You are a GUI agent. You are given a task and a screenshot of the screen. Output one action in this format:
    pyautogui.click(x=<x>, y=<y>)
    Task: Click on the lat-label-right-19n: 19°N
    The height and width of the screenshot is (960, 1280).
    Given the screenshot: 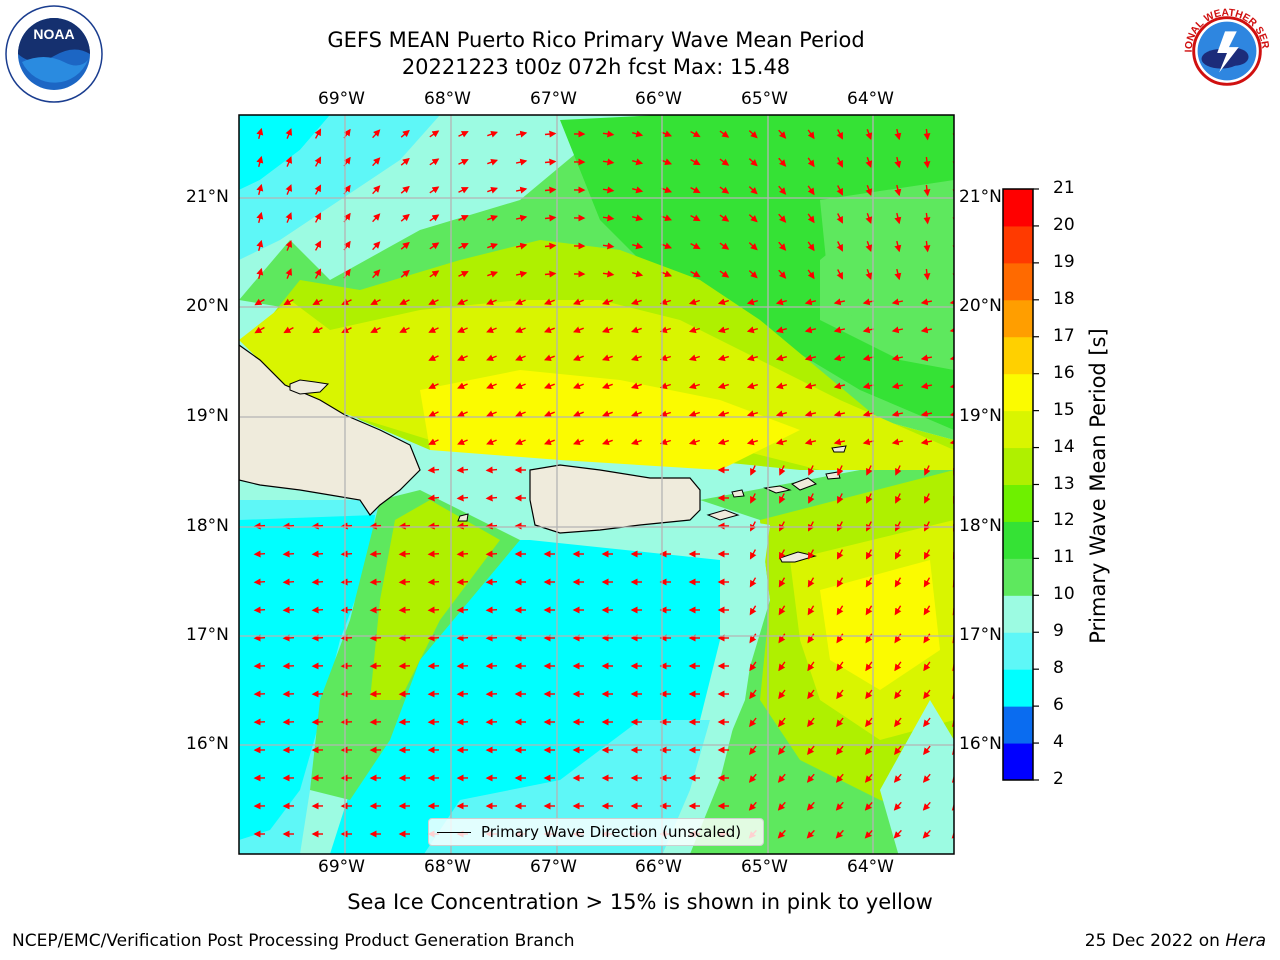 What is the action you would take?
    pyautogui.click(x=980, y=416)
    